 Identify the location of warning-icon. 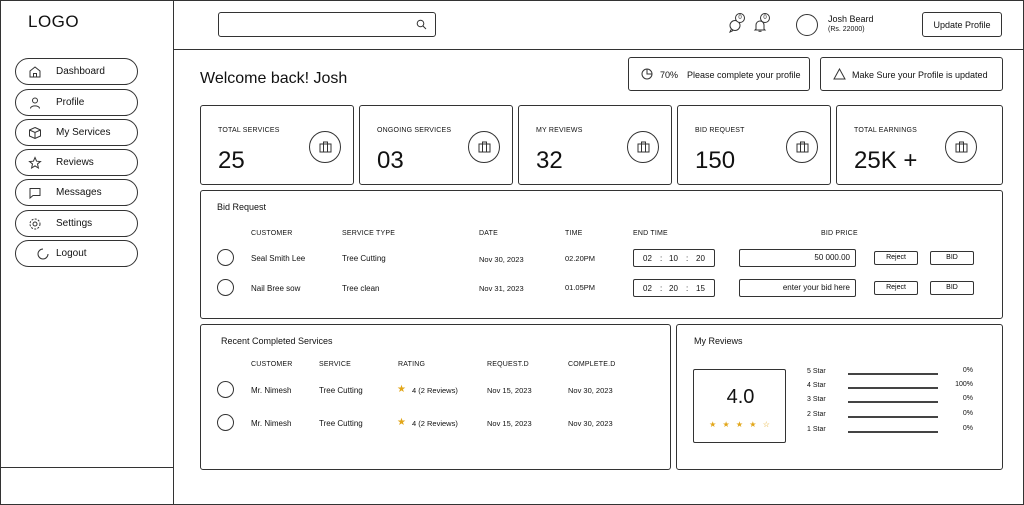
(839, 74).